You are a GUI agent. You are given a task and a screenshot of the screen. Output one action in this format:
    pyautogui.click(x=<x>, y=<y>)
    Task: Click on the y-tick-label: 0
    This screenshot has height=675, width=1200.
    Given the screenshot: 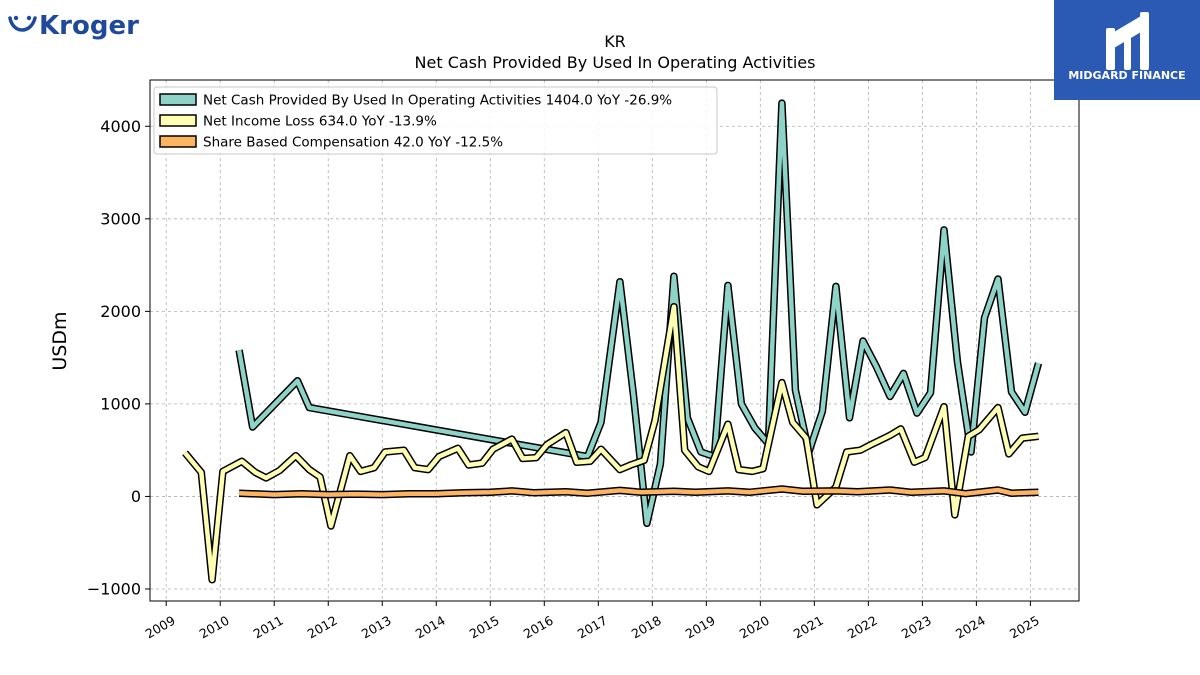 What is the action you would take?
    pyautogui.click(x=136, y=496)
    